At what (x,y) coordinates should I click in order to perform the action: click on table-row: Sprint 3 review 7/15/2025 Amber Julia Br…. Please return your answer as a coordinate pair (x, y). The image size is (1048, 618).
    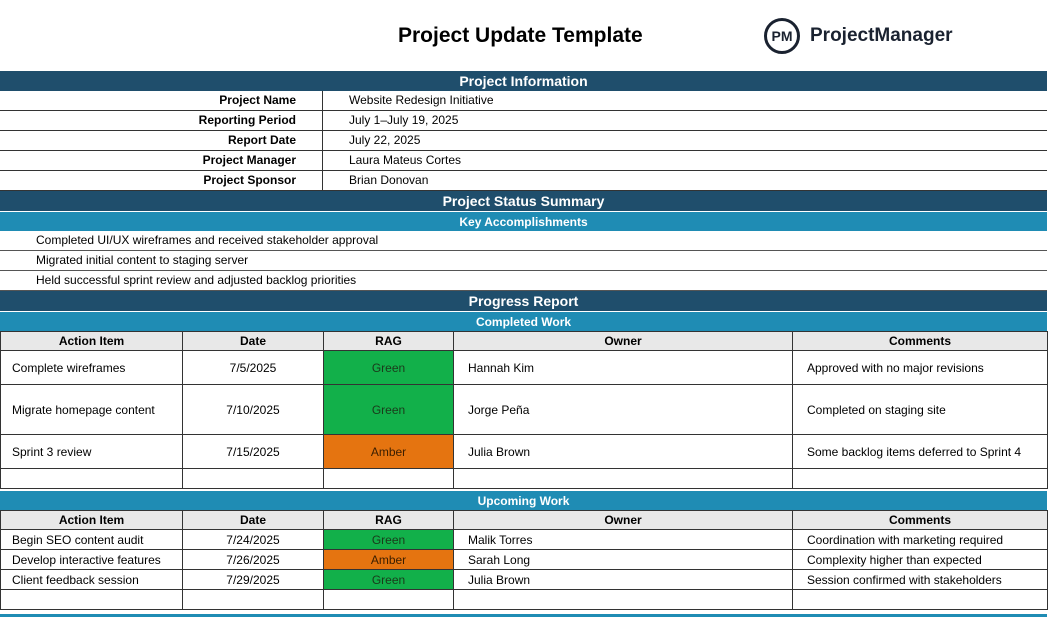
    Looking at the image, I should click on (524, 451).